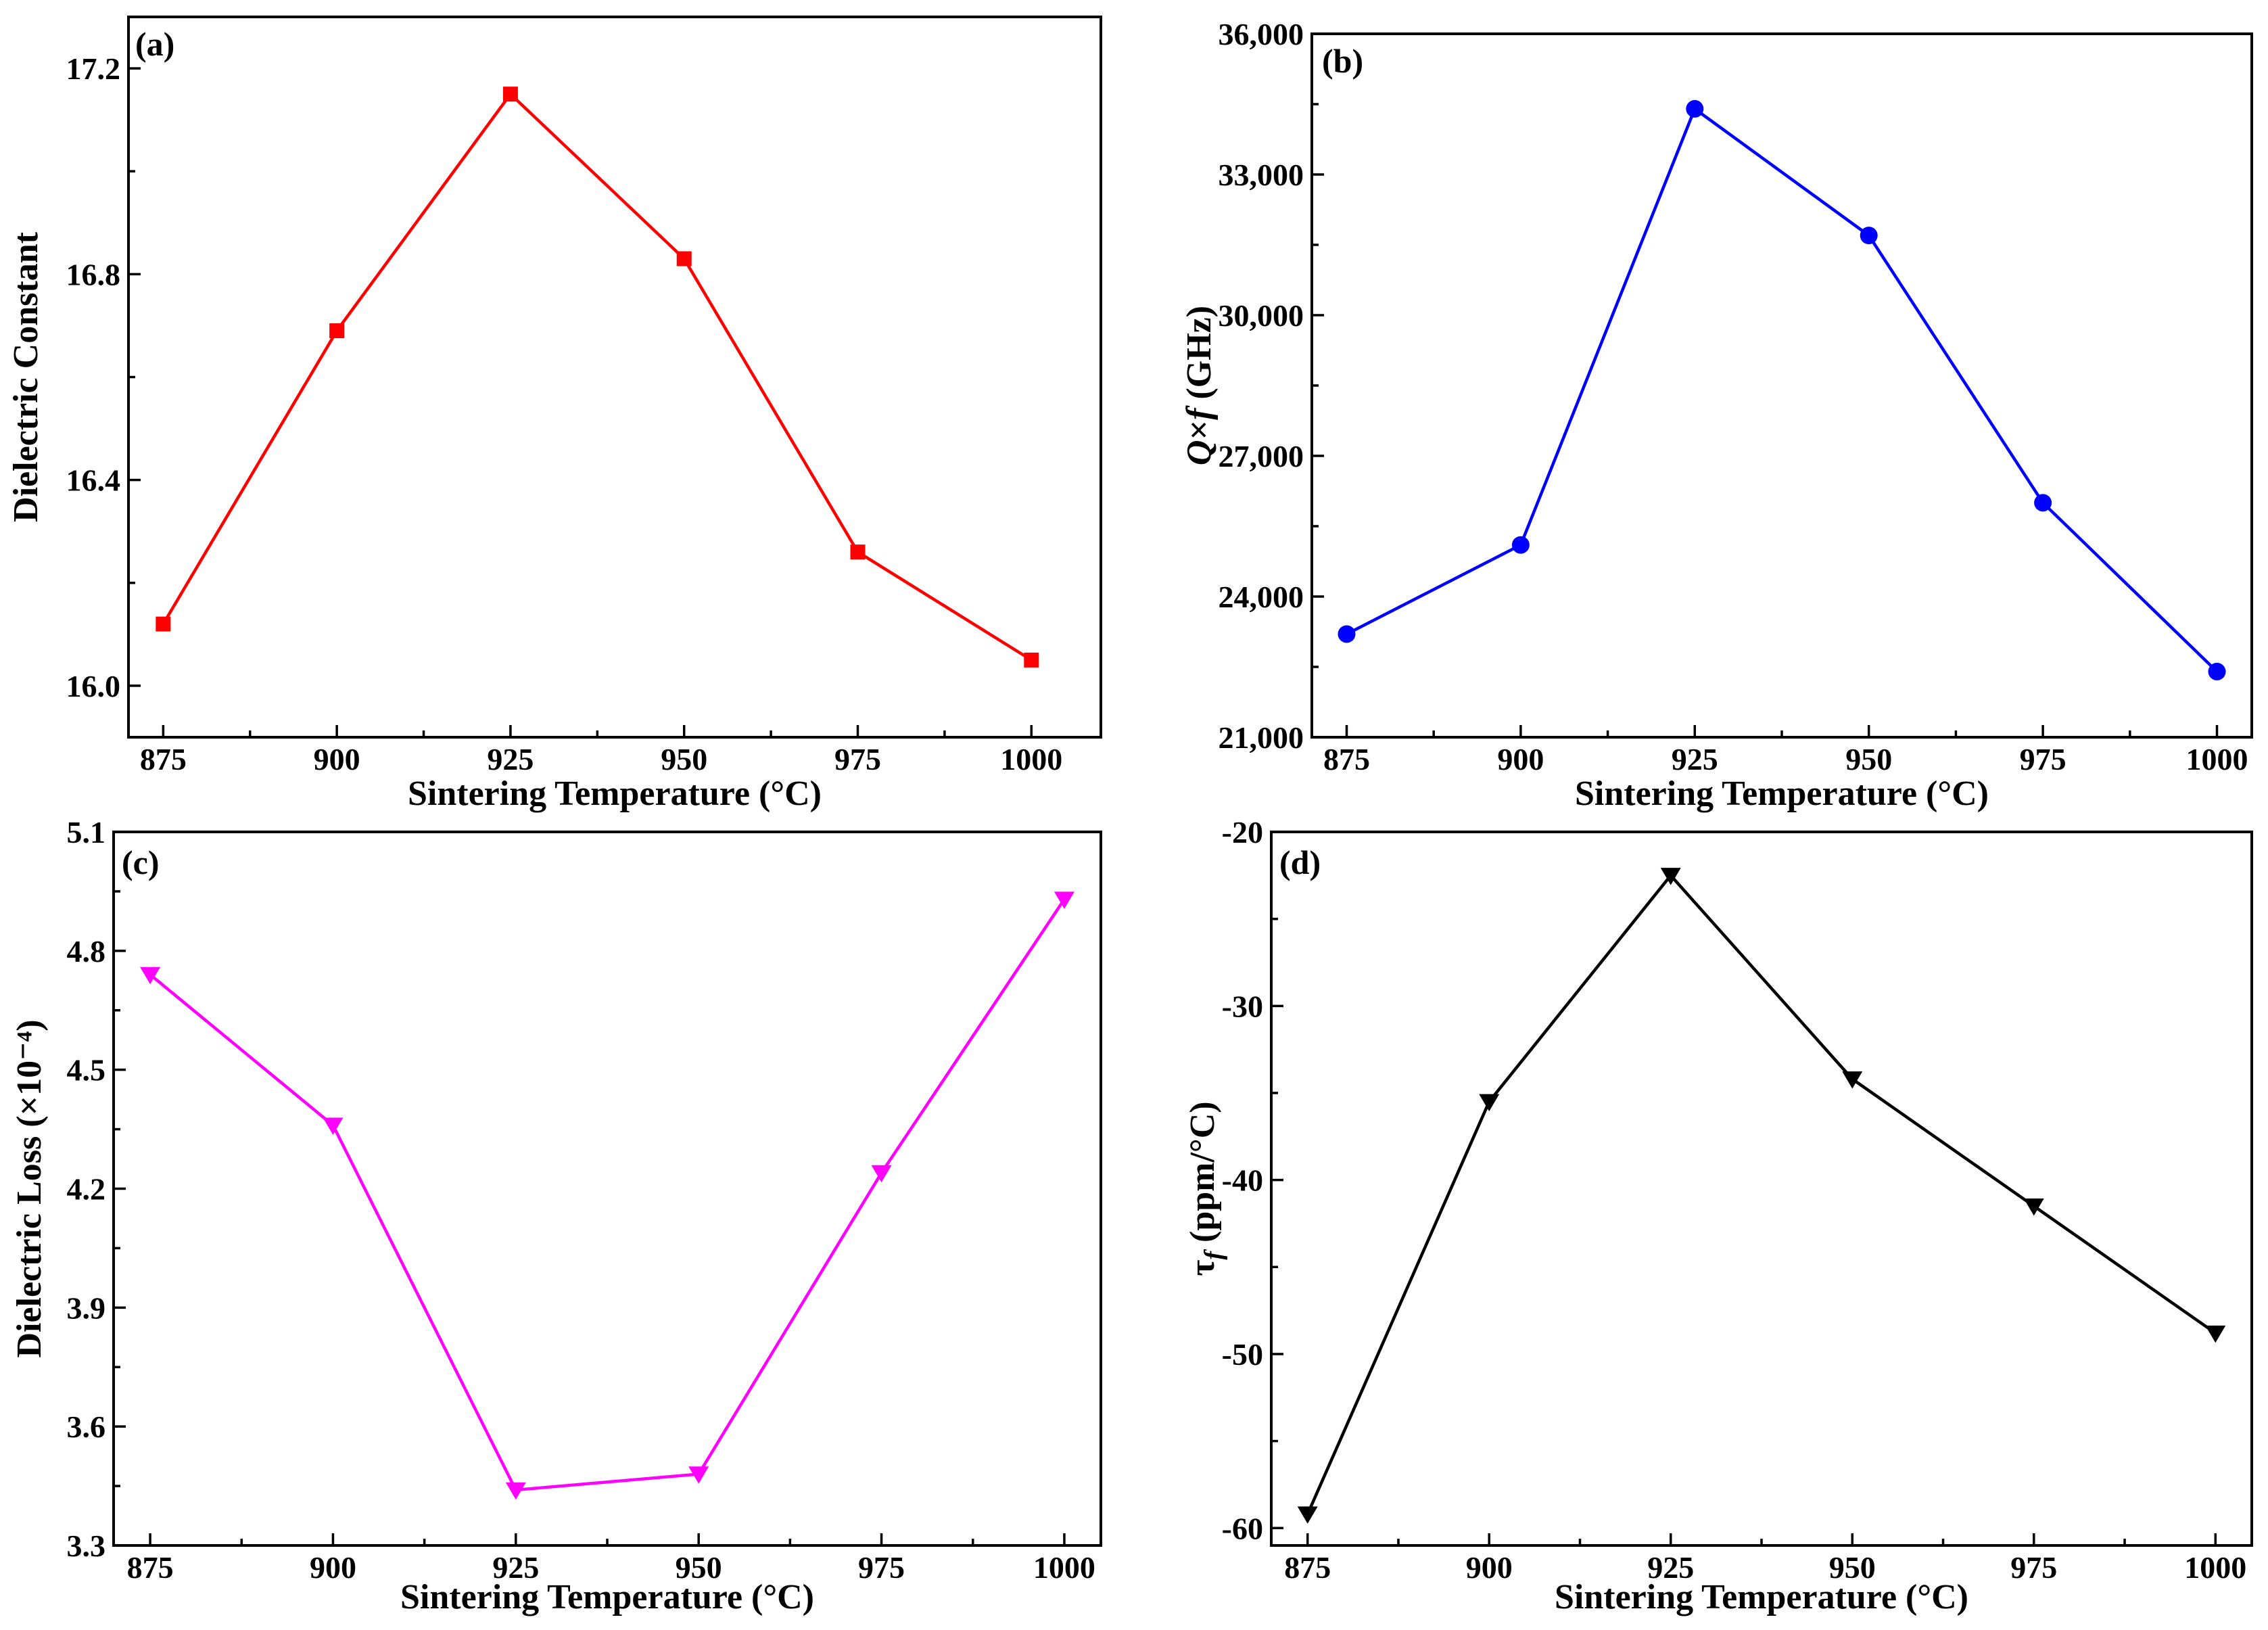 This screenshot has height=1630, width=2268. What do you see at coordinates (86, 1427) in the screenshot?
I see `y-tick-label: 3.6` at bounding box center [86, 1427].